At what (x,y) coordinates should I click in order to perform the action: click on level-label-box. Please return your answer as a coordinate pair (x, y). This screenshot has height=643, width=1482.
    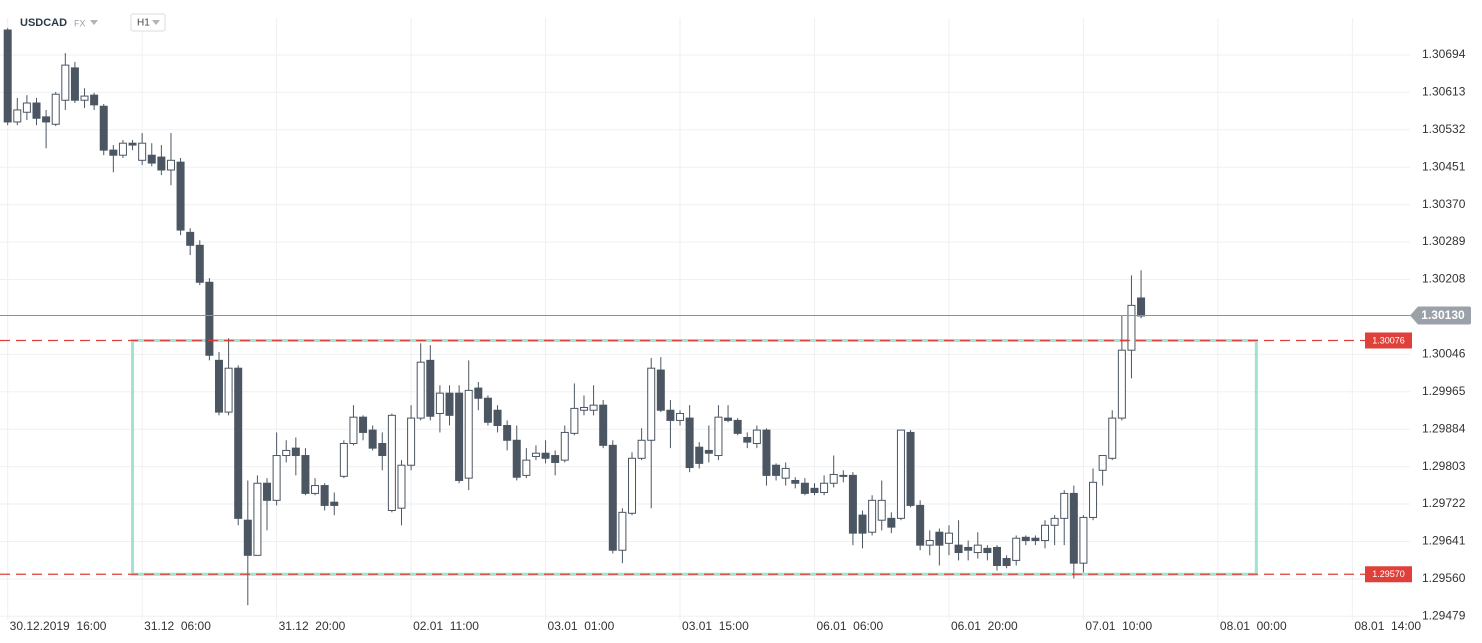
    Looking at the image, I should click on (1388, 340).